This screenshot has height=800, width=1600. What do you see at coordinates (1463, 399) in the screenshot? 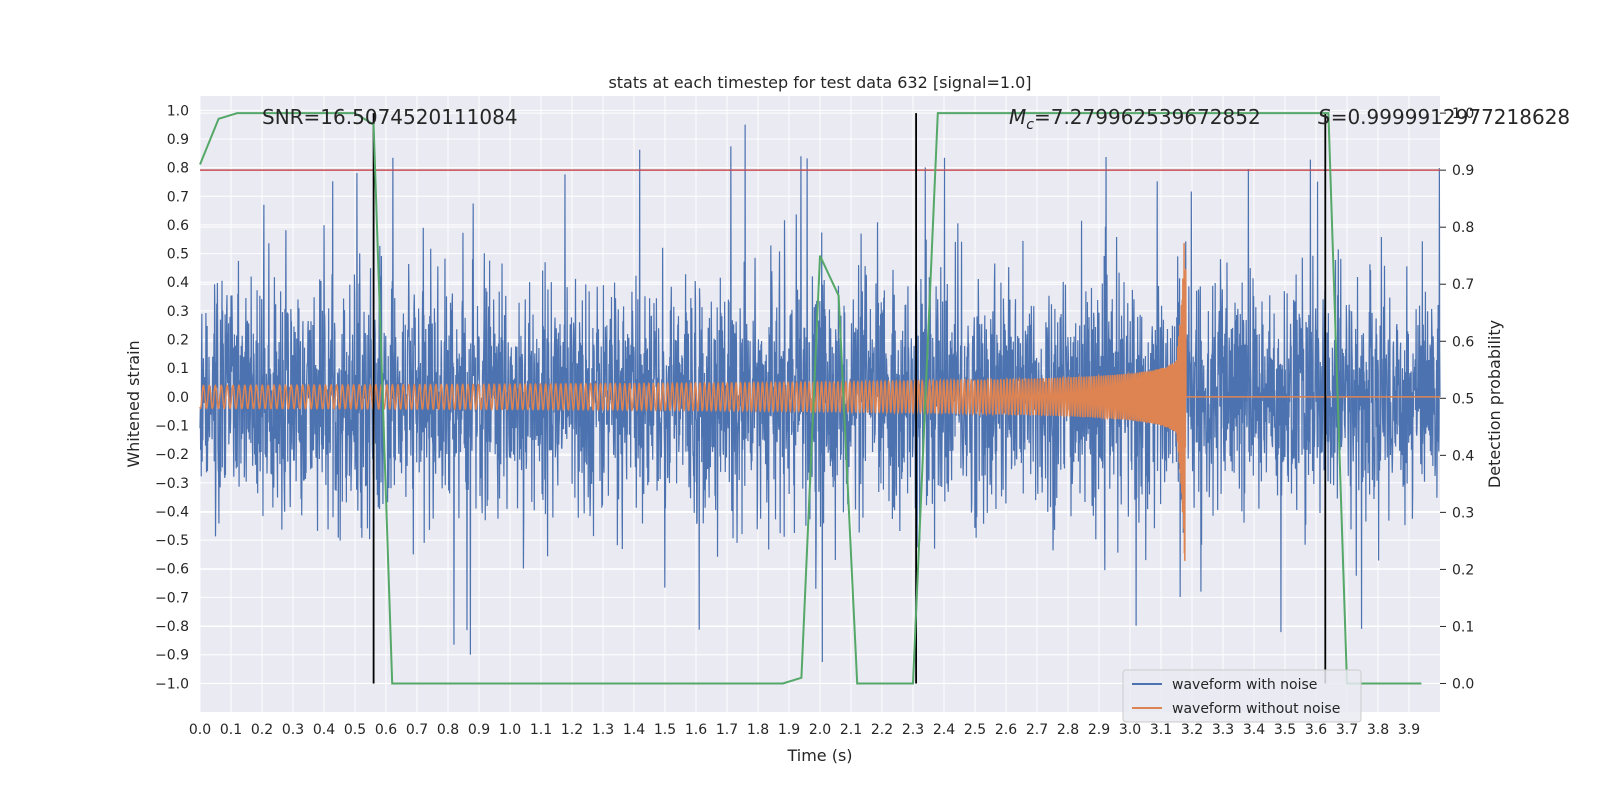
I see `y2-tick-label: 0.5` at bounding box center [1463, 399].